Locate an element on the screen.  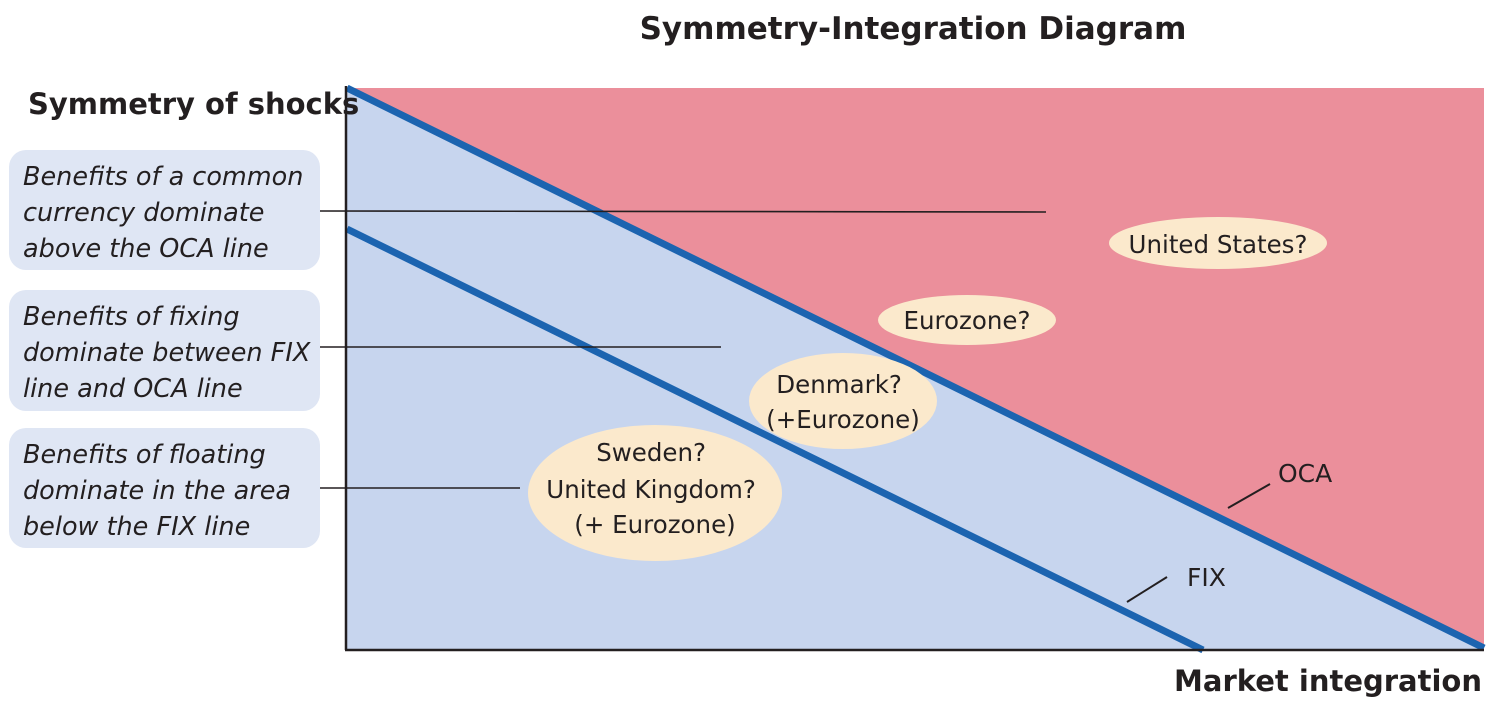
country-bubble-eurozone: Eurozone? is located at coordinates (967, 320).